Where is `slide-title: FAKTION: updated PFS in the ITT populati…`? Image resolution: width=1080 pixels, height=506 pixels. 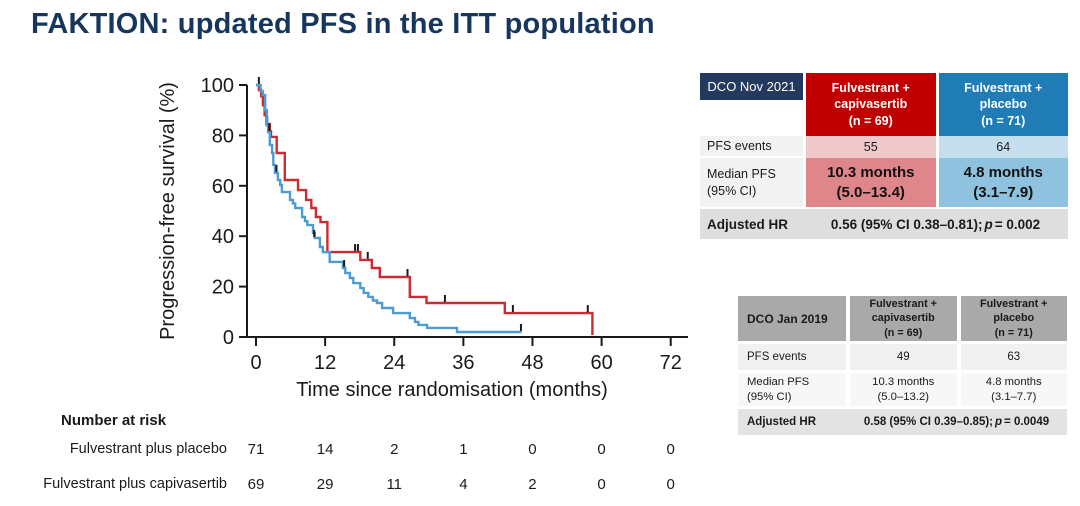 slide-title: FAKTION: updated PFS in the ITT populati… is located at coordinates (343, 24).